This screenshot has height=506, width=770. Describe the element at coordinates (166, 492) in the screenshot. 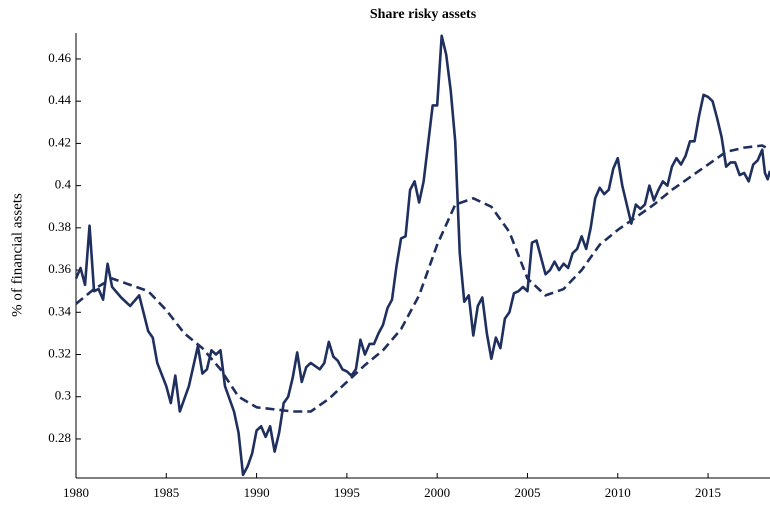

I see `x-tick-label: 1985` at that location.